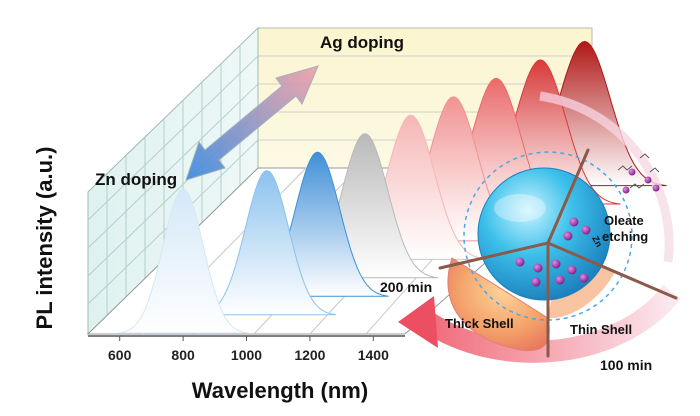  I want to click on zn-doping-label: Zn doping, so click(136, 179).